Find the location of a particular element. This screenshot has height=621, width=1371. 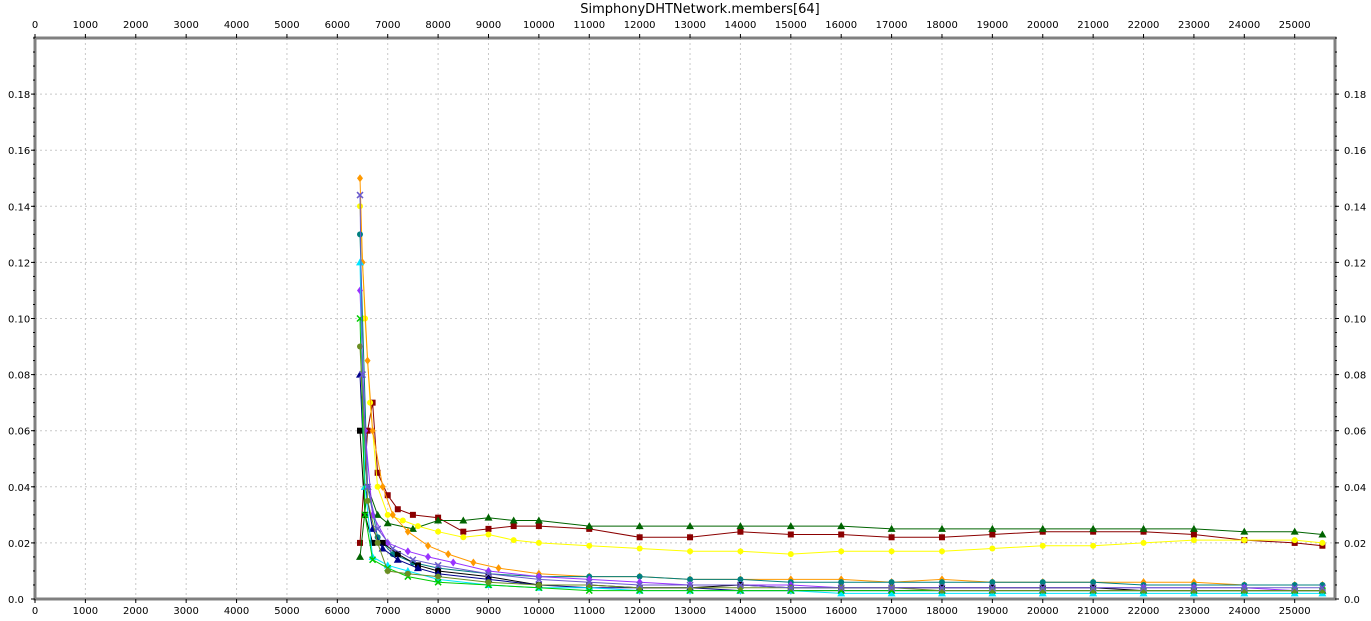

y-tick-label-left: 0.04 is located at coordinates (19, 488).